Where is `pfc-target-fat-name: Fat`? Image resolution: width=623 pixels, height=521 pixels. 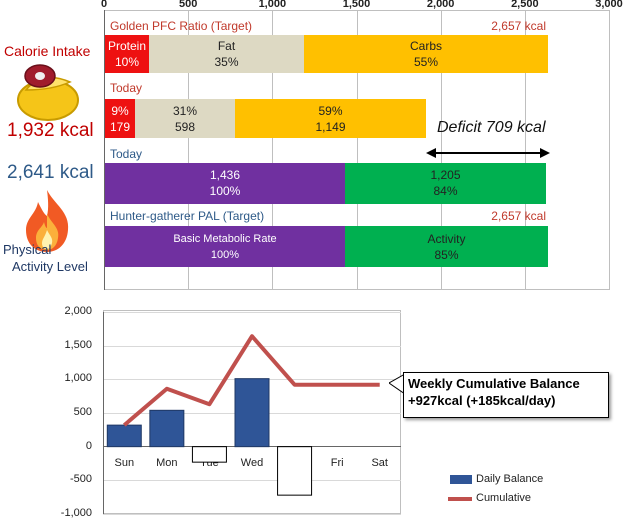 pfc-target-fat-name: Fat is located at coordinates (226, 46).